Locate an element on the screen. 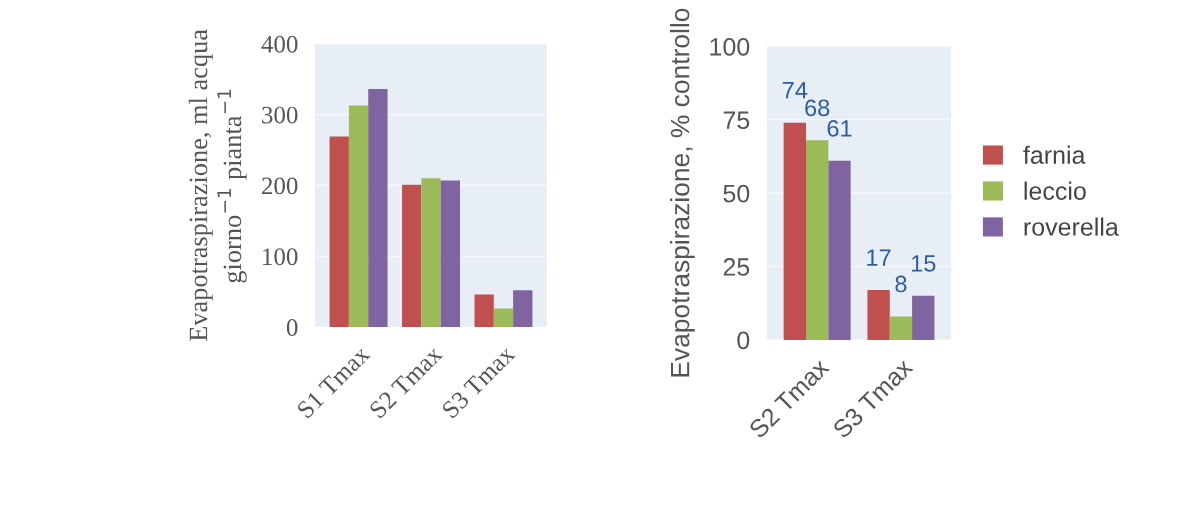 This screenshot has width=1189, height=515. y-tick-label: 400 is located at coordinates (279, 44).